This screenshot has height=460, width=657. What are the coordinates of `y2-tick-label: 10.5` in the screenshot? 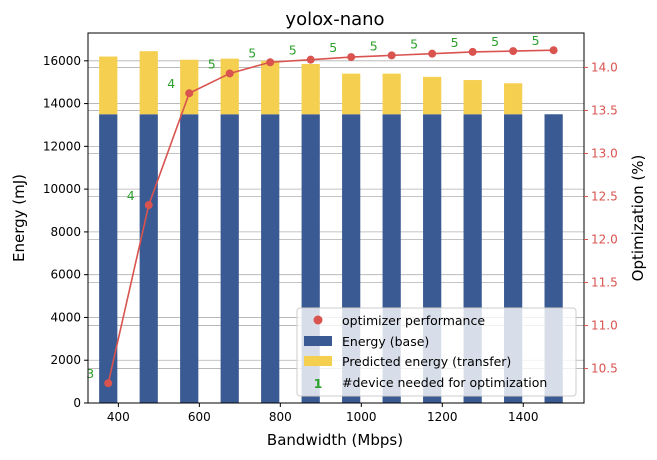 It's located at (604, 369).